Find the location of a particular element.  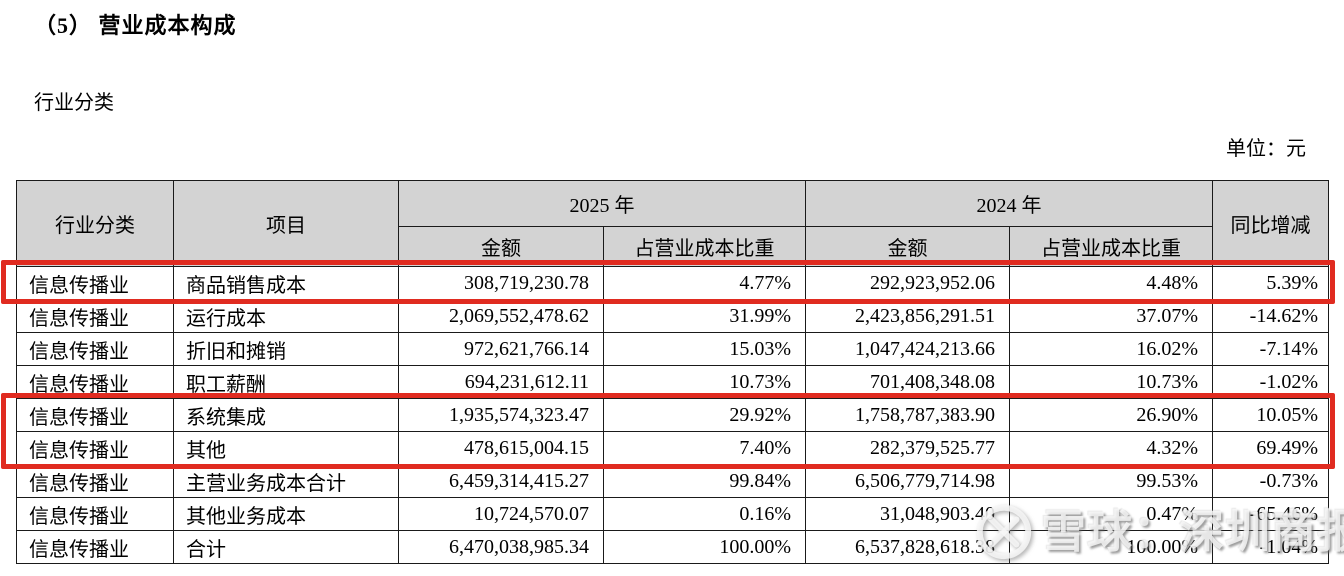

cell-amount-2024: 1,047,424,213.66 is located at coordinates (907, 349).